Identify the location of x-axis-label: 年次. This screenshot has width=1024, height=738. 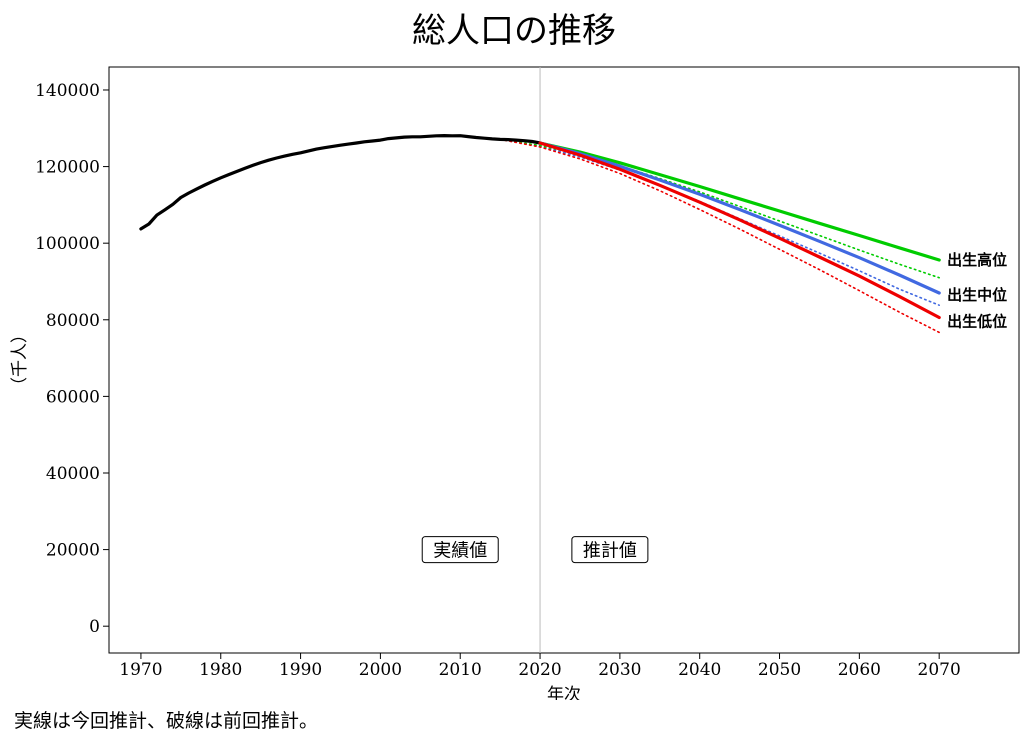
(564, 692).